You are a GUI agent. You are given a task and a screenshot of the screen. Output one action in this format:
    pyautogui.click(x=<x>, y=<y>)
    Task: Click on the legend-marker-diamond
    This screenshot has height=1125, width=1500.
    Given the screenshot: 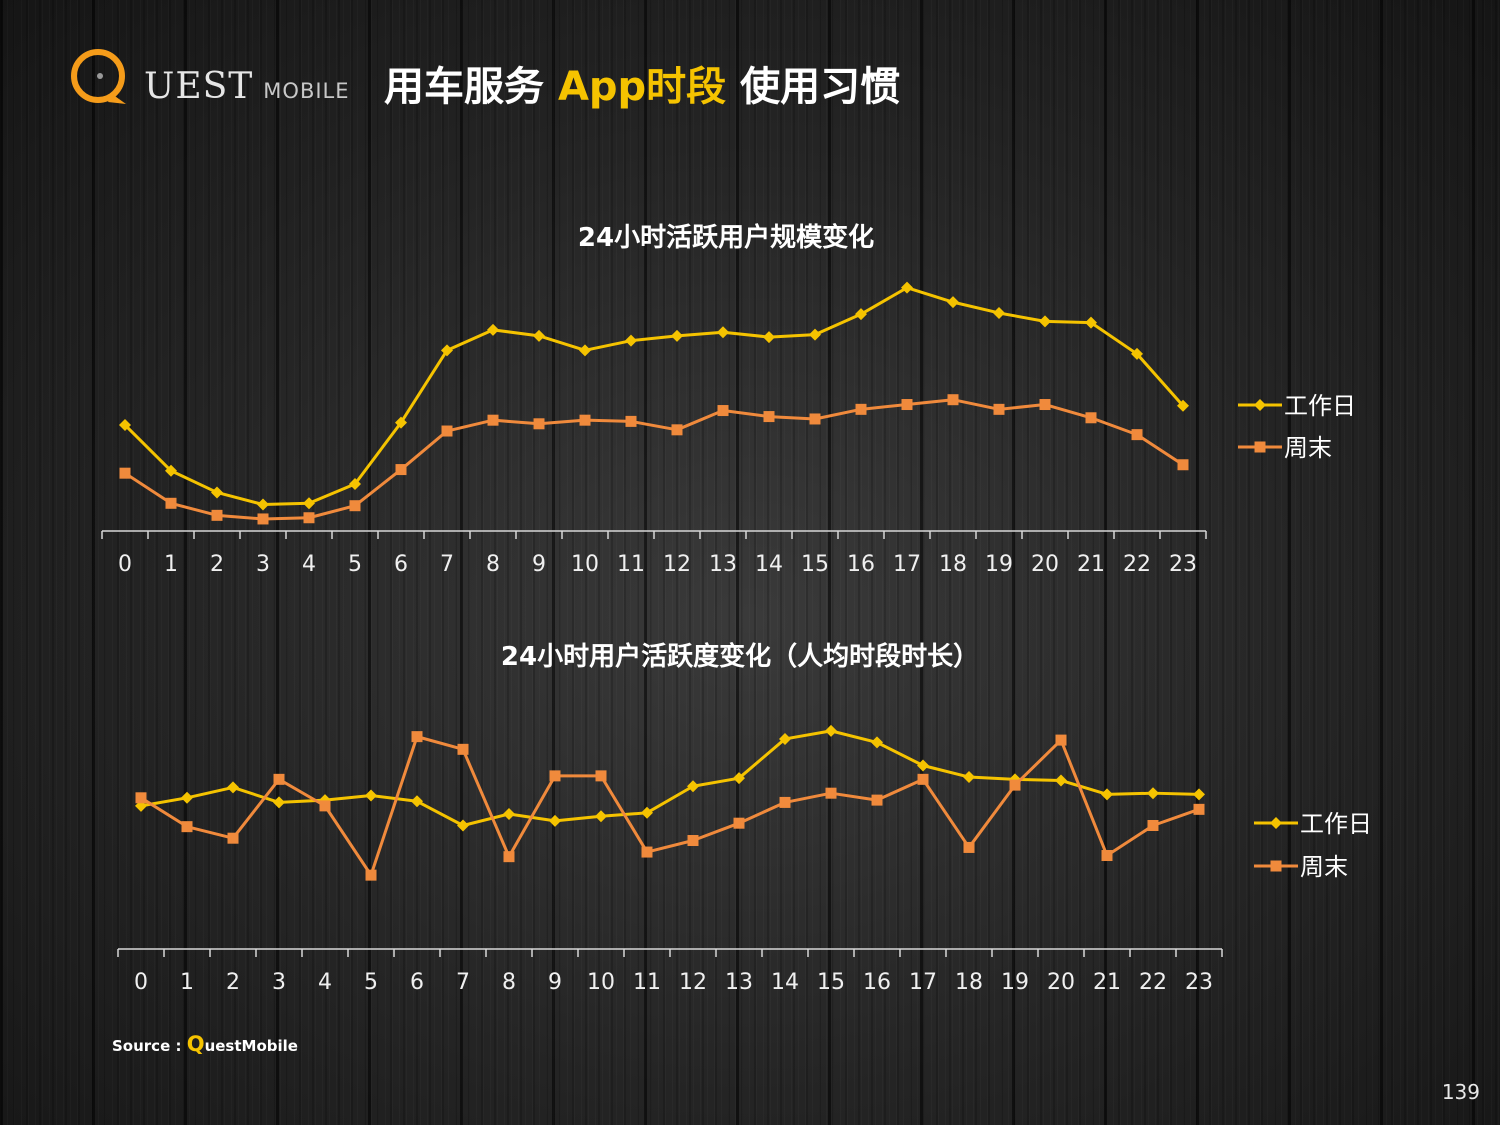 What is the action you would take?
    pyautogui.click(x=1260, y=405)
    